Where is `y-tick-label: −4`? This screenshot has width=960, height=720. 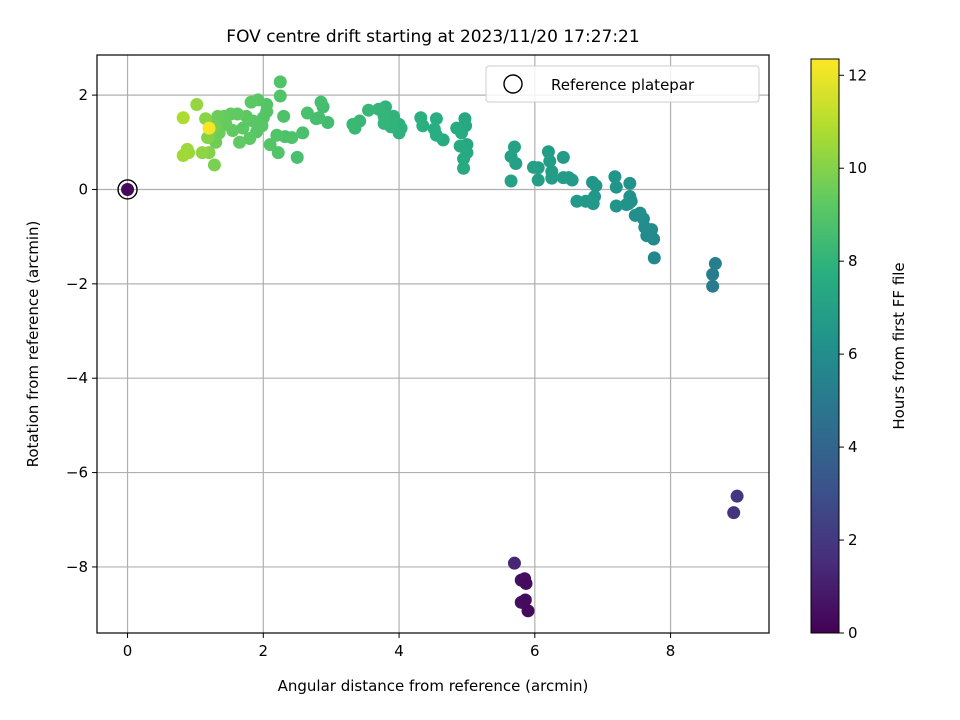
y-tick-label: −4 is located at coordinates (77, 378).